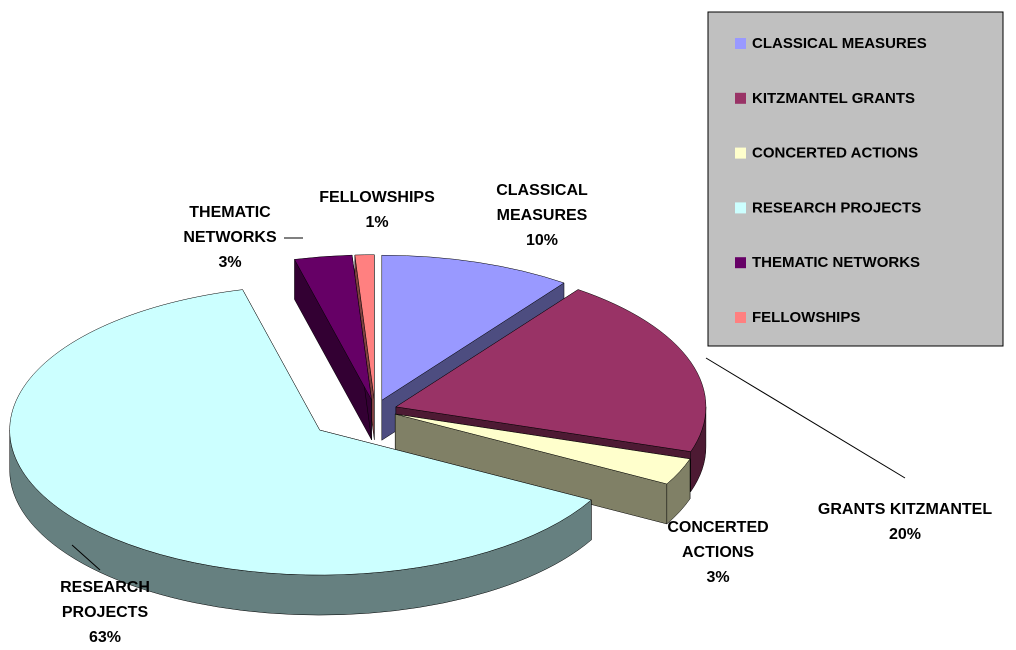  Describe the element at coordinates (836, 262) in the screenshot. I see `legend-label: THEMATIC NETWORKS` at that location.